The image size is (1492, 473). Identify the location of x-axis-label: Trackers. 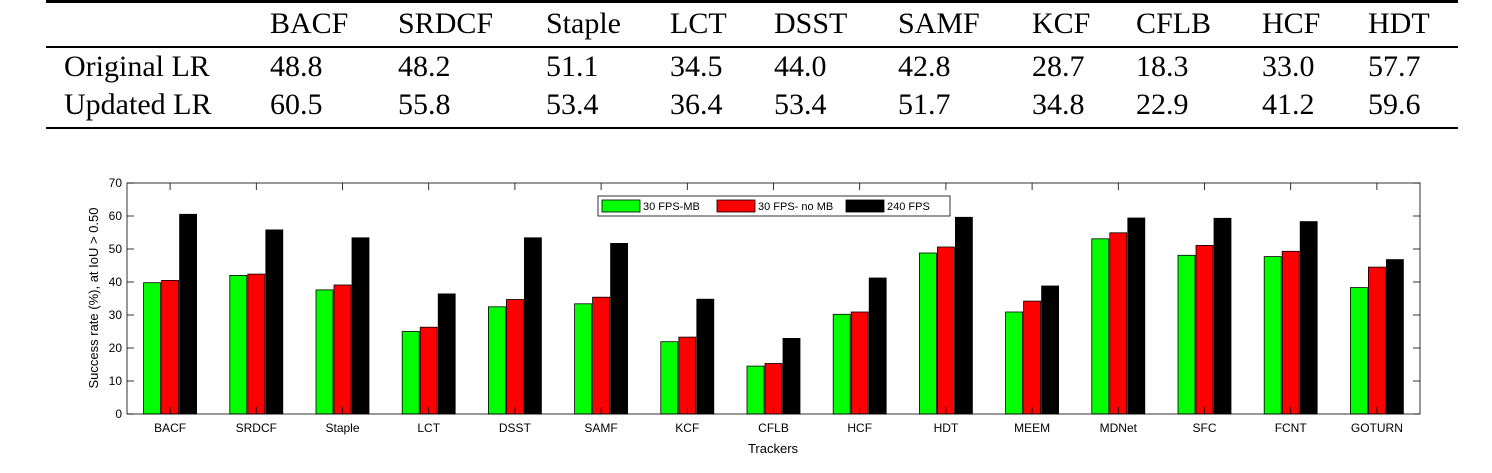
(773, 448).